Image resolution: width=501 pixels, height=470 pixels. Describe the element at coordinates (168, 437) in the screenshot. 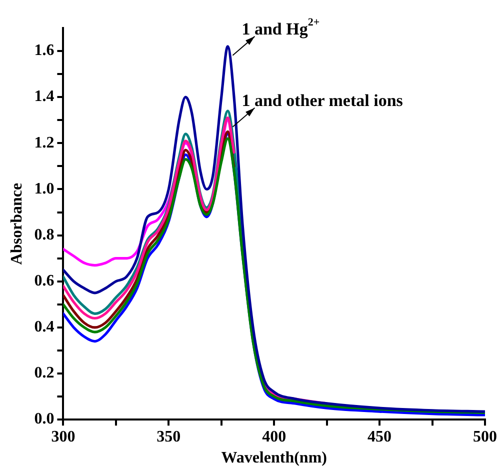

I see `x-tick-label: 350` at that location.